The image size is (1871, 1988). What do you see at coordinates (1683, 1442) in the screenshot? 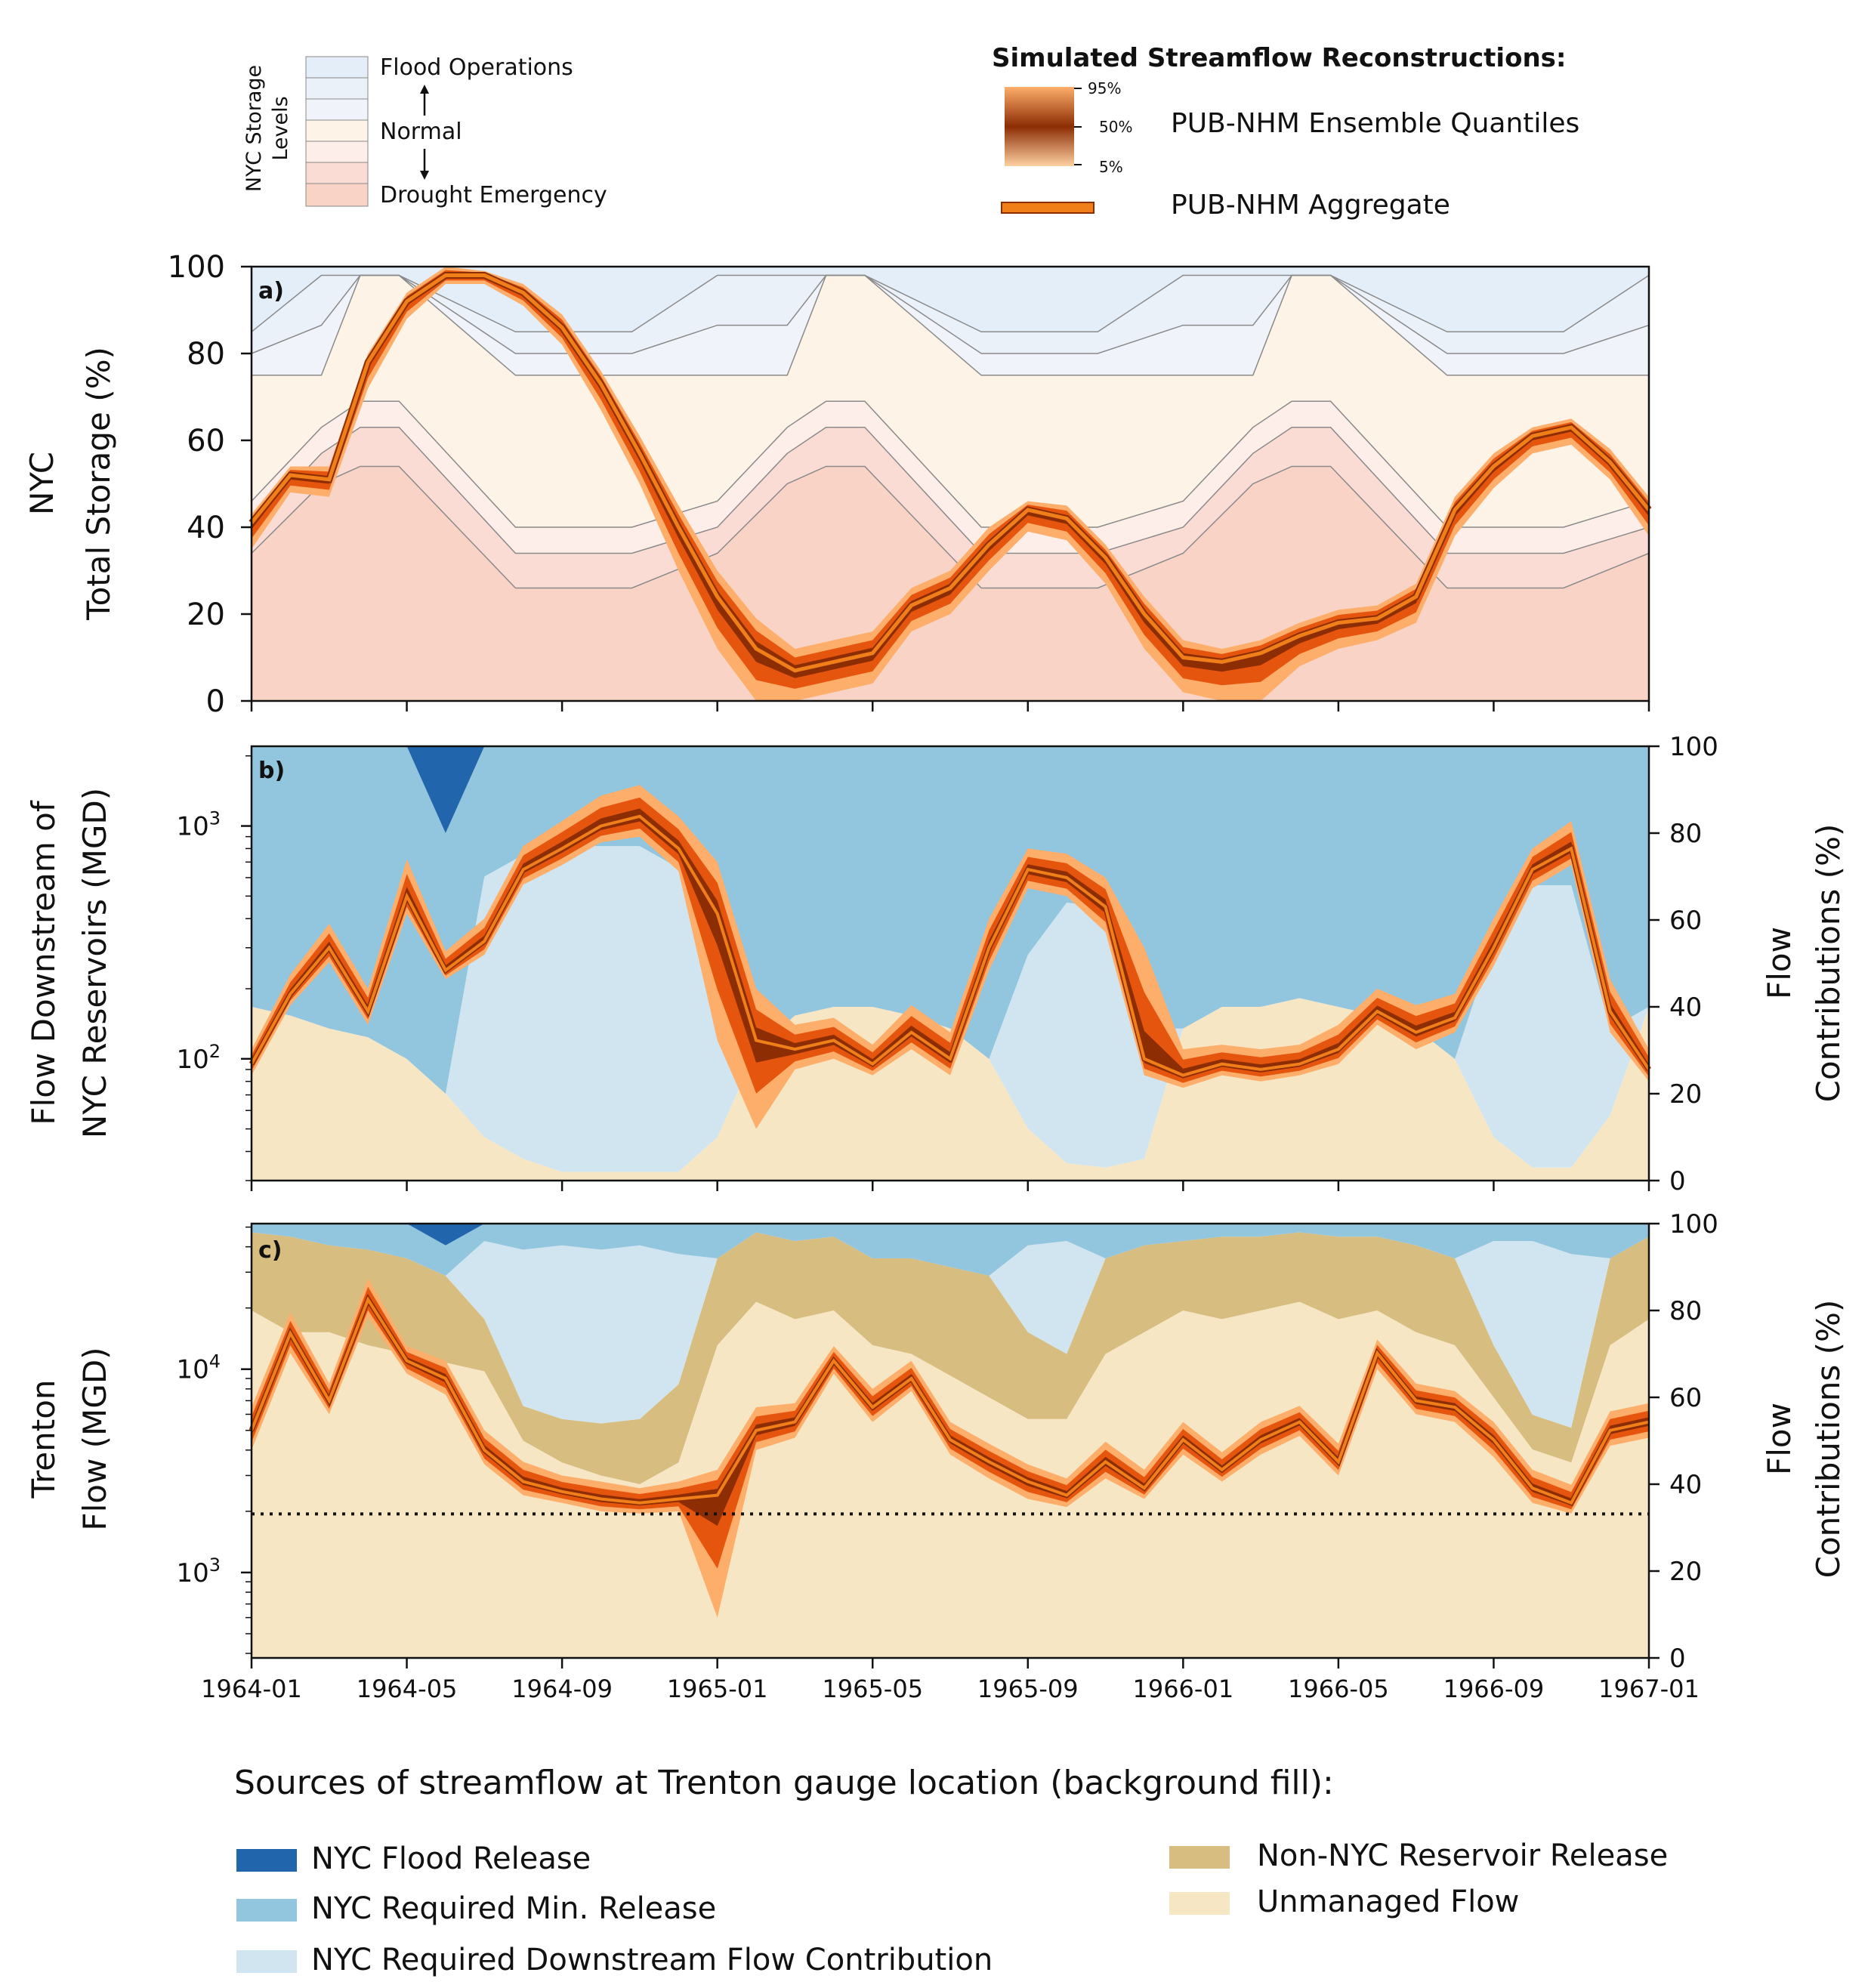
I see `panel-c-right-ticks: 0 20 40 60 80 100` at bounding box center [1683, 1442].